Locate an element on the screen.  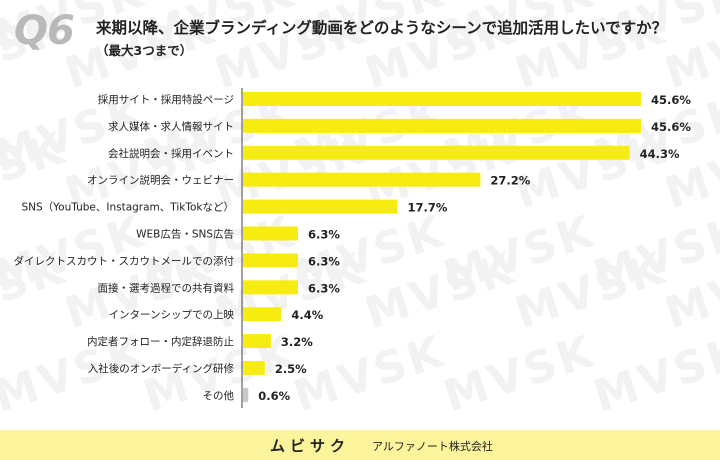
category-label: SNS（YouTube、Instagram、TikTokなど） is located at coordinates (127, 208).